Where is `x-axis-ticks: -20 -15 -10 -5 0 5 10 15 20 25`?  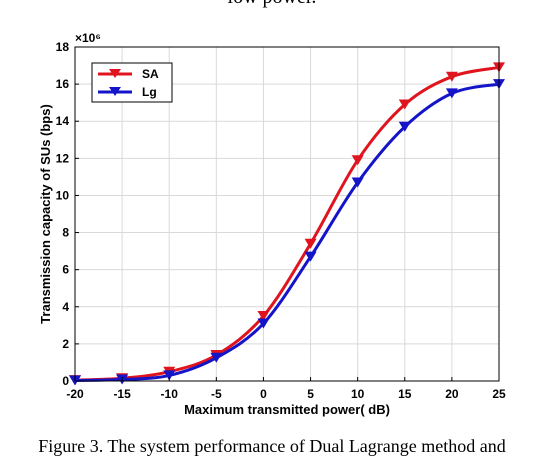 x-axis-ticks: -20 -15 -10 -5 0 5 10 15 20 25 is located at coordinates (286, 389).